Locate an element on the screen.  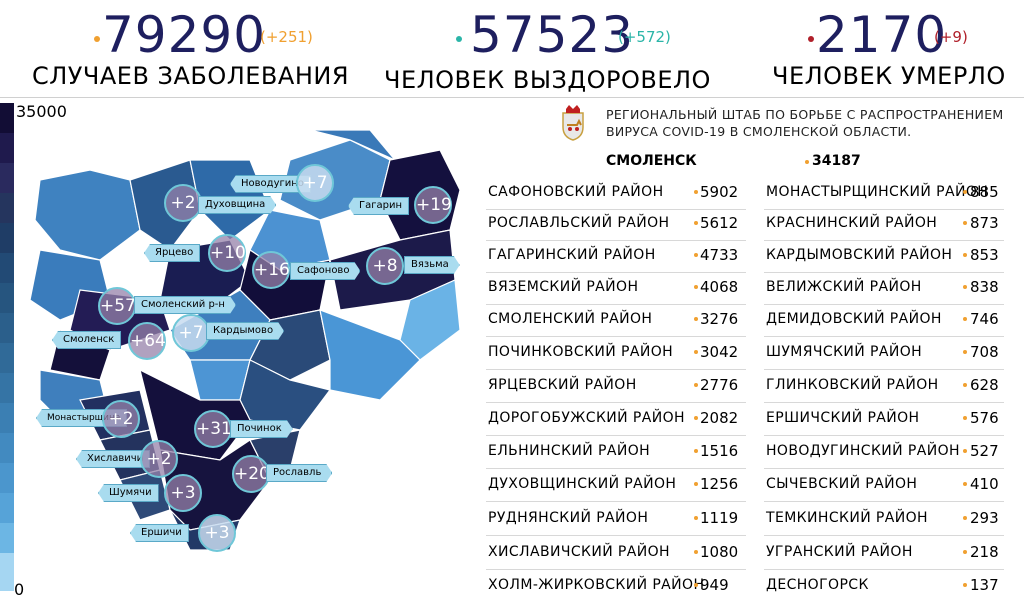
district-name: СМОЛЕНСКИЙ РАЙОН is located at coordinates (570, 319).